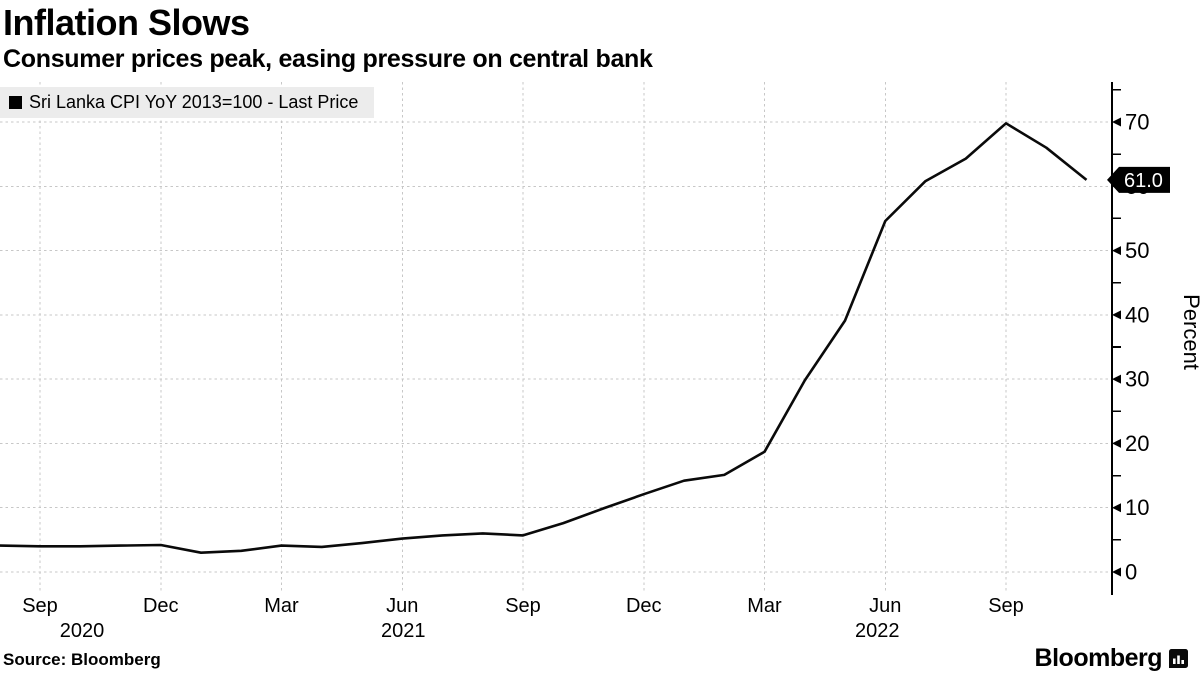  I want to click on y-tick-label: 20, so click(1137, 443).